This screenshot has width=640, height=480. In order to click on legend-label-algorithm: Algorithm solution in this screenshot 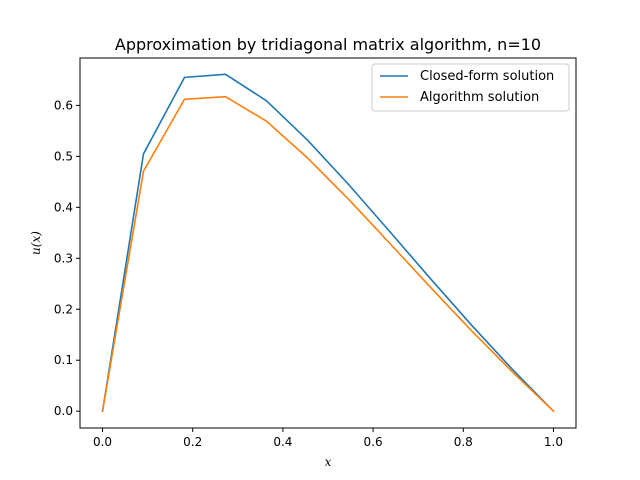, I will do `click(479, 97)`.